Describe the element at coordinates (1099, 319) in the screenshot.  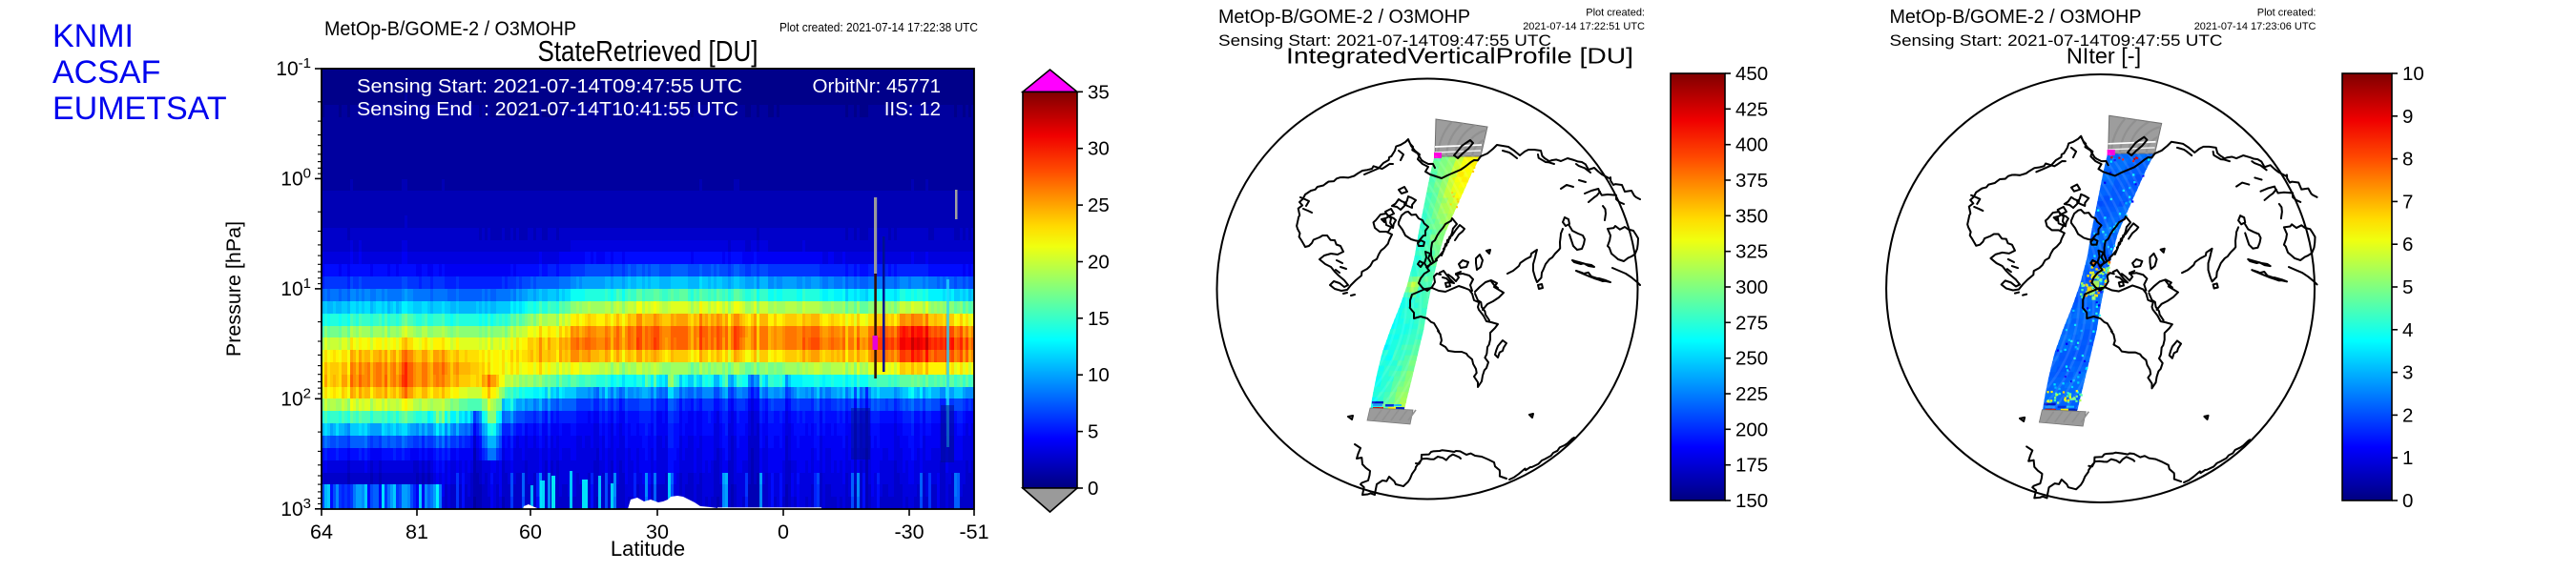
I see `svg-text: 15` at that location.